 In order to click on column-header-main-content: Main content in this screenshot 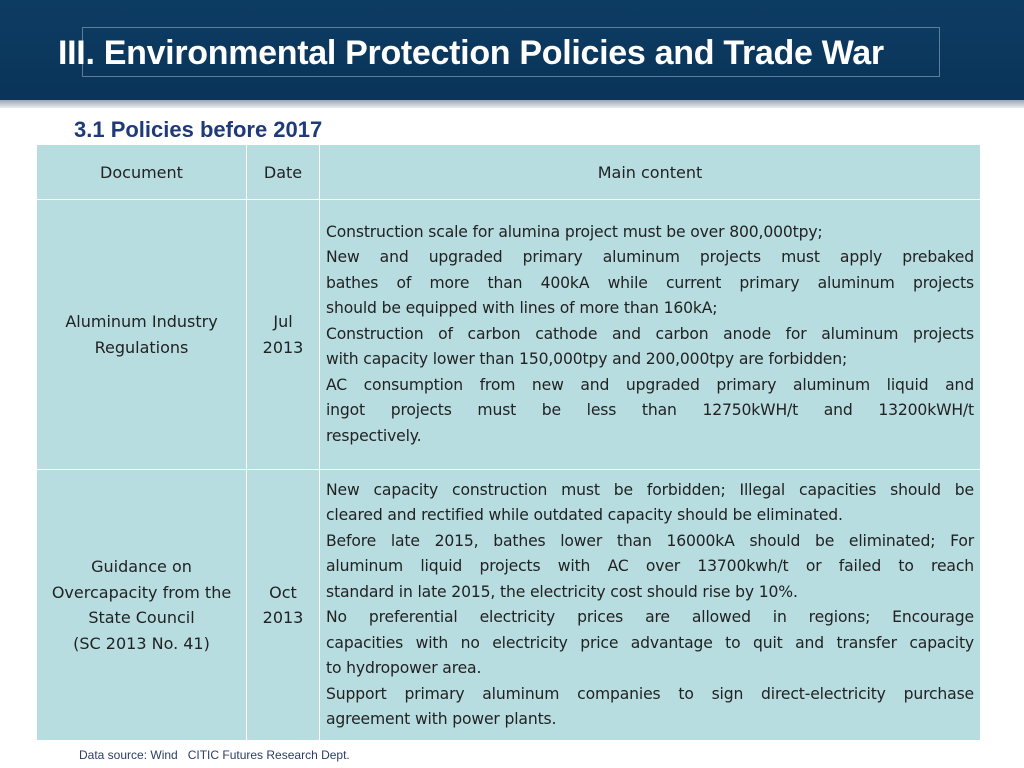, I will do `click(650, 172)`.